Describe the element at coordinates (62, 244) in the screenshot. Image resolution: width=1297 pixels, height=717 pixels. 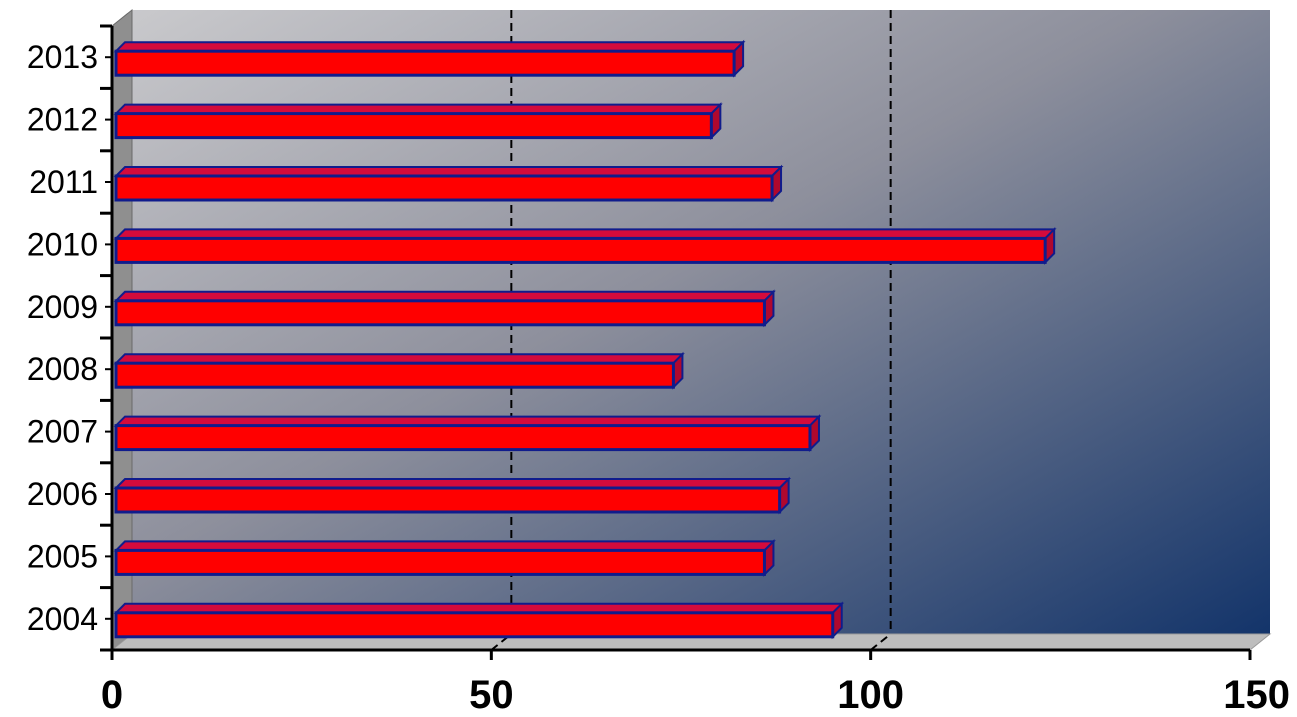
I see `y-tick-label: 2010` at that location.